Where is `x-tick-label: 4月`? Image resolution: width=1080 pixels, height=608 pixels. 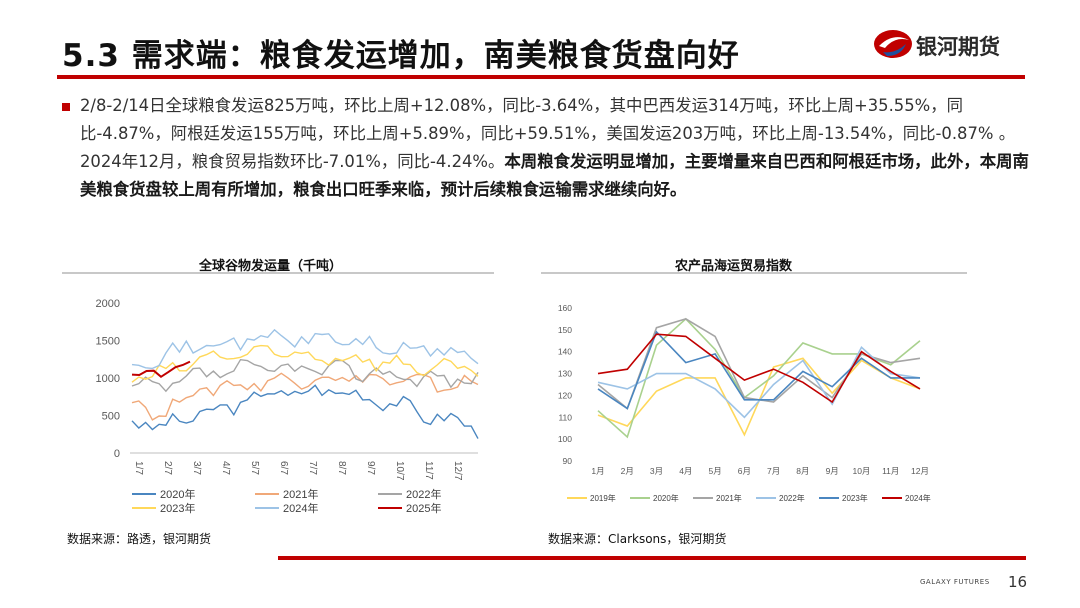 x-tick-label: 4月 is located at coordinates (685, 471).